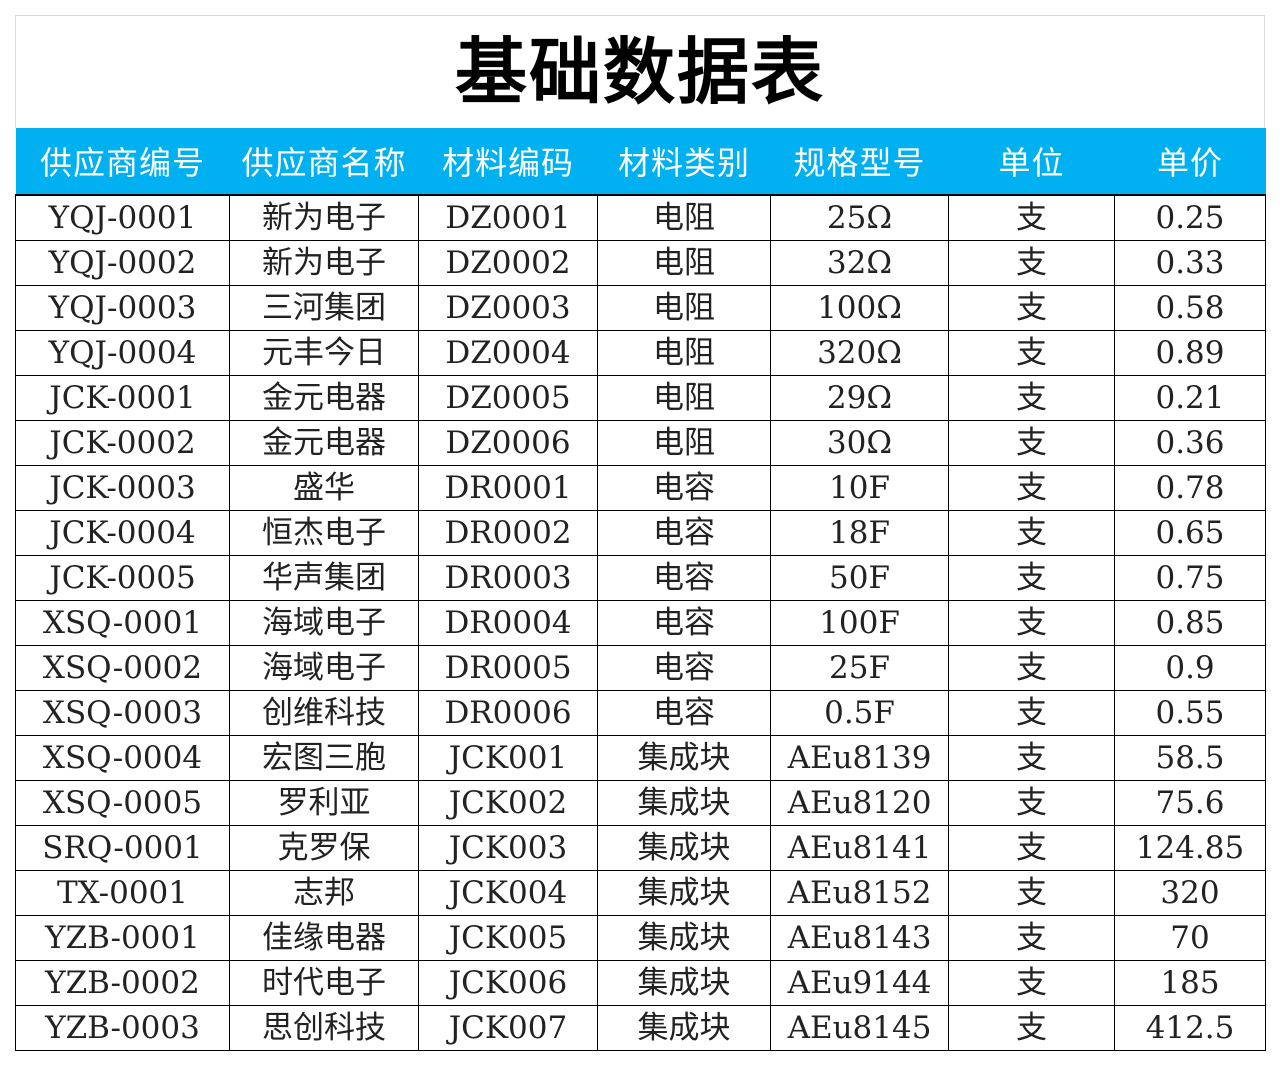 Image resolution: width=1280 pixels, height=1066 pixels. What do you see at coordinates (1190, 893) in the screenshot?
I see `price-cell: 320` at bounding box center [1190, 893].